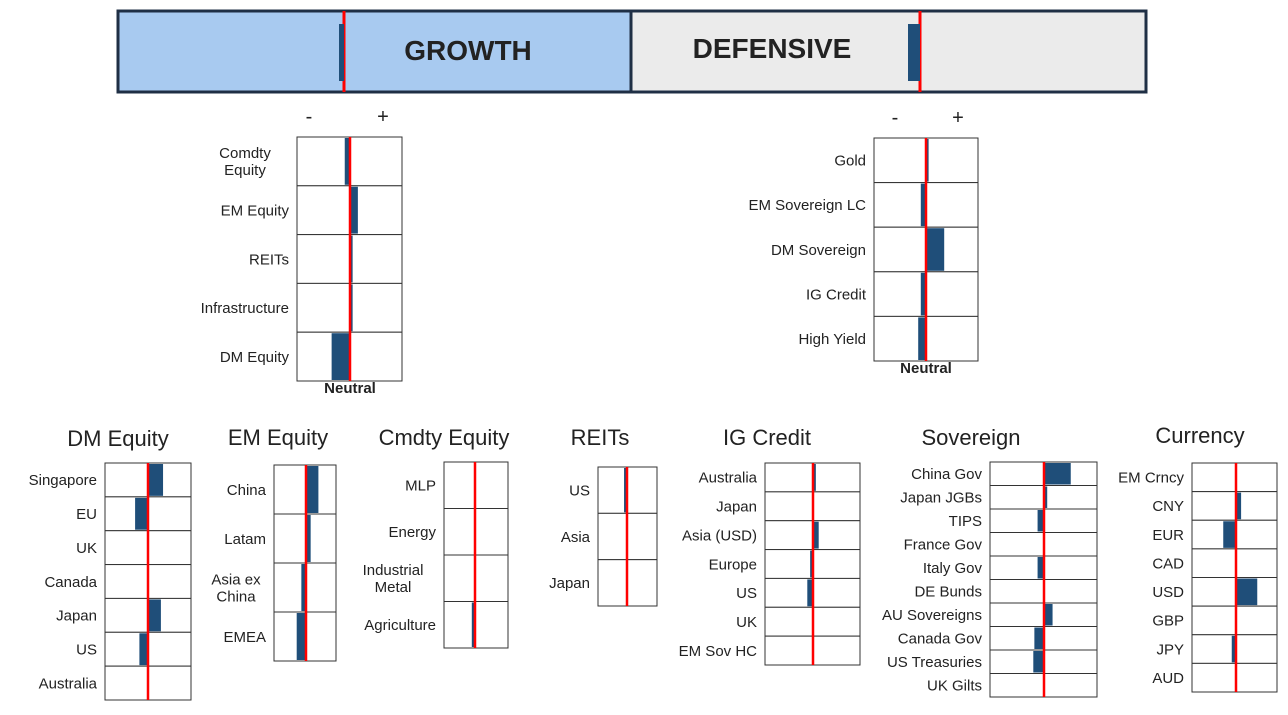 This screenshot has width=1288, height=715. What do you see at coordinates (954, 686) in the screenshot?
I see `category-label: UK Gilts` at bounding box center [954, 686].